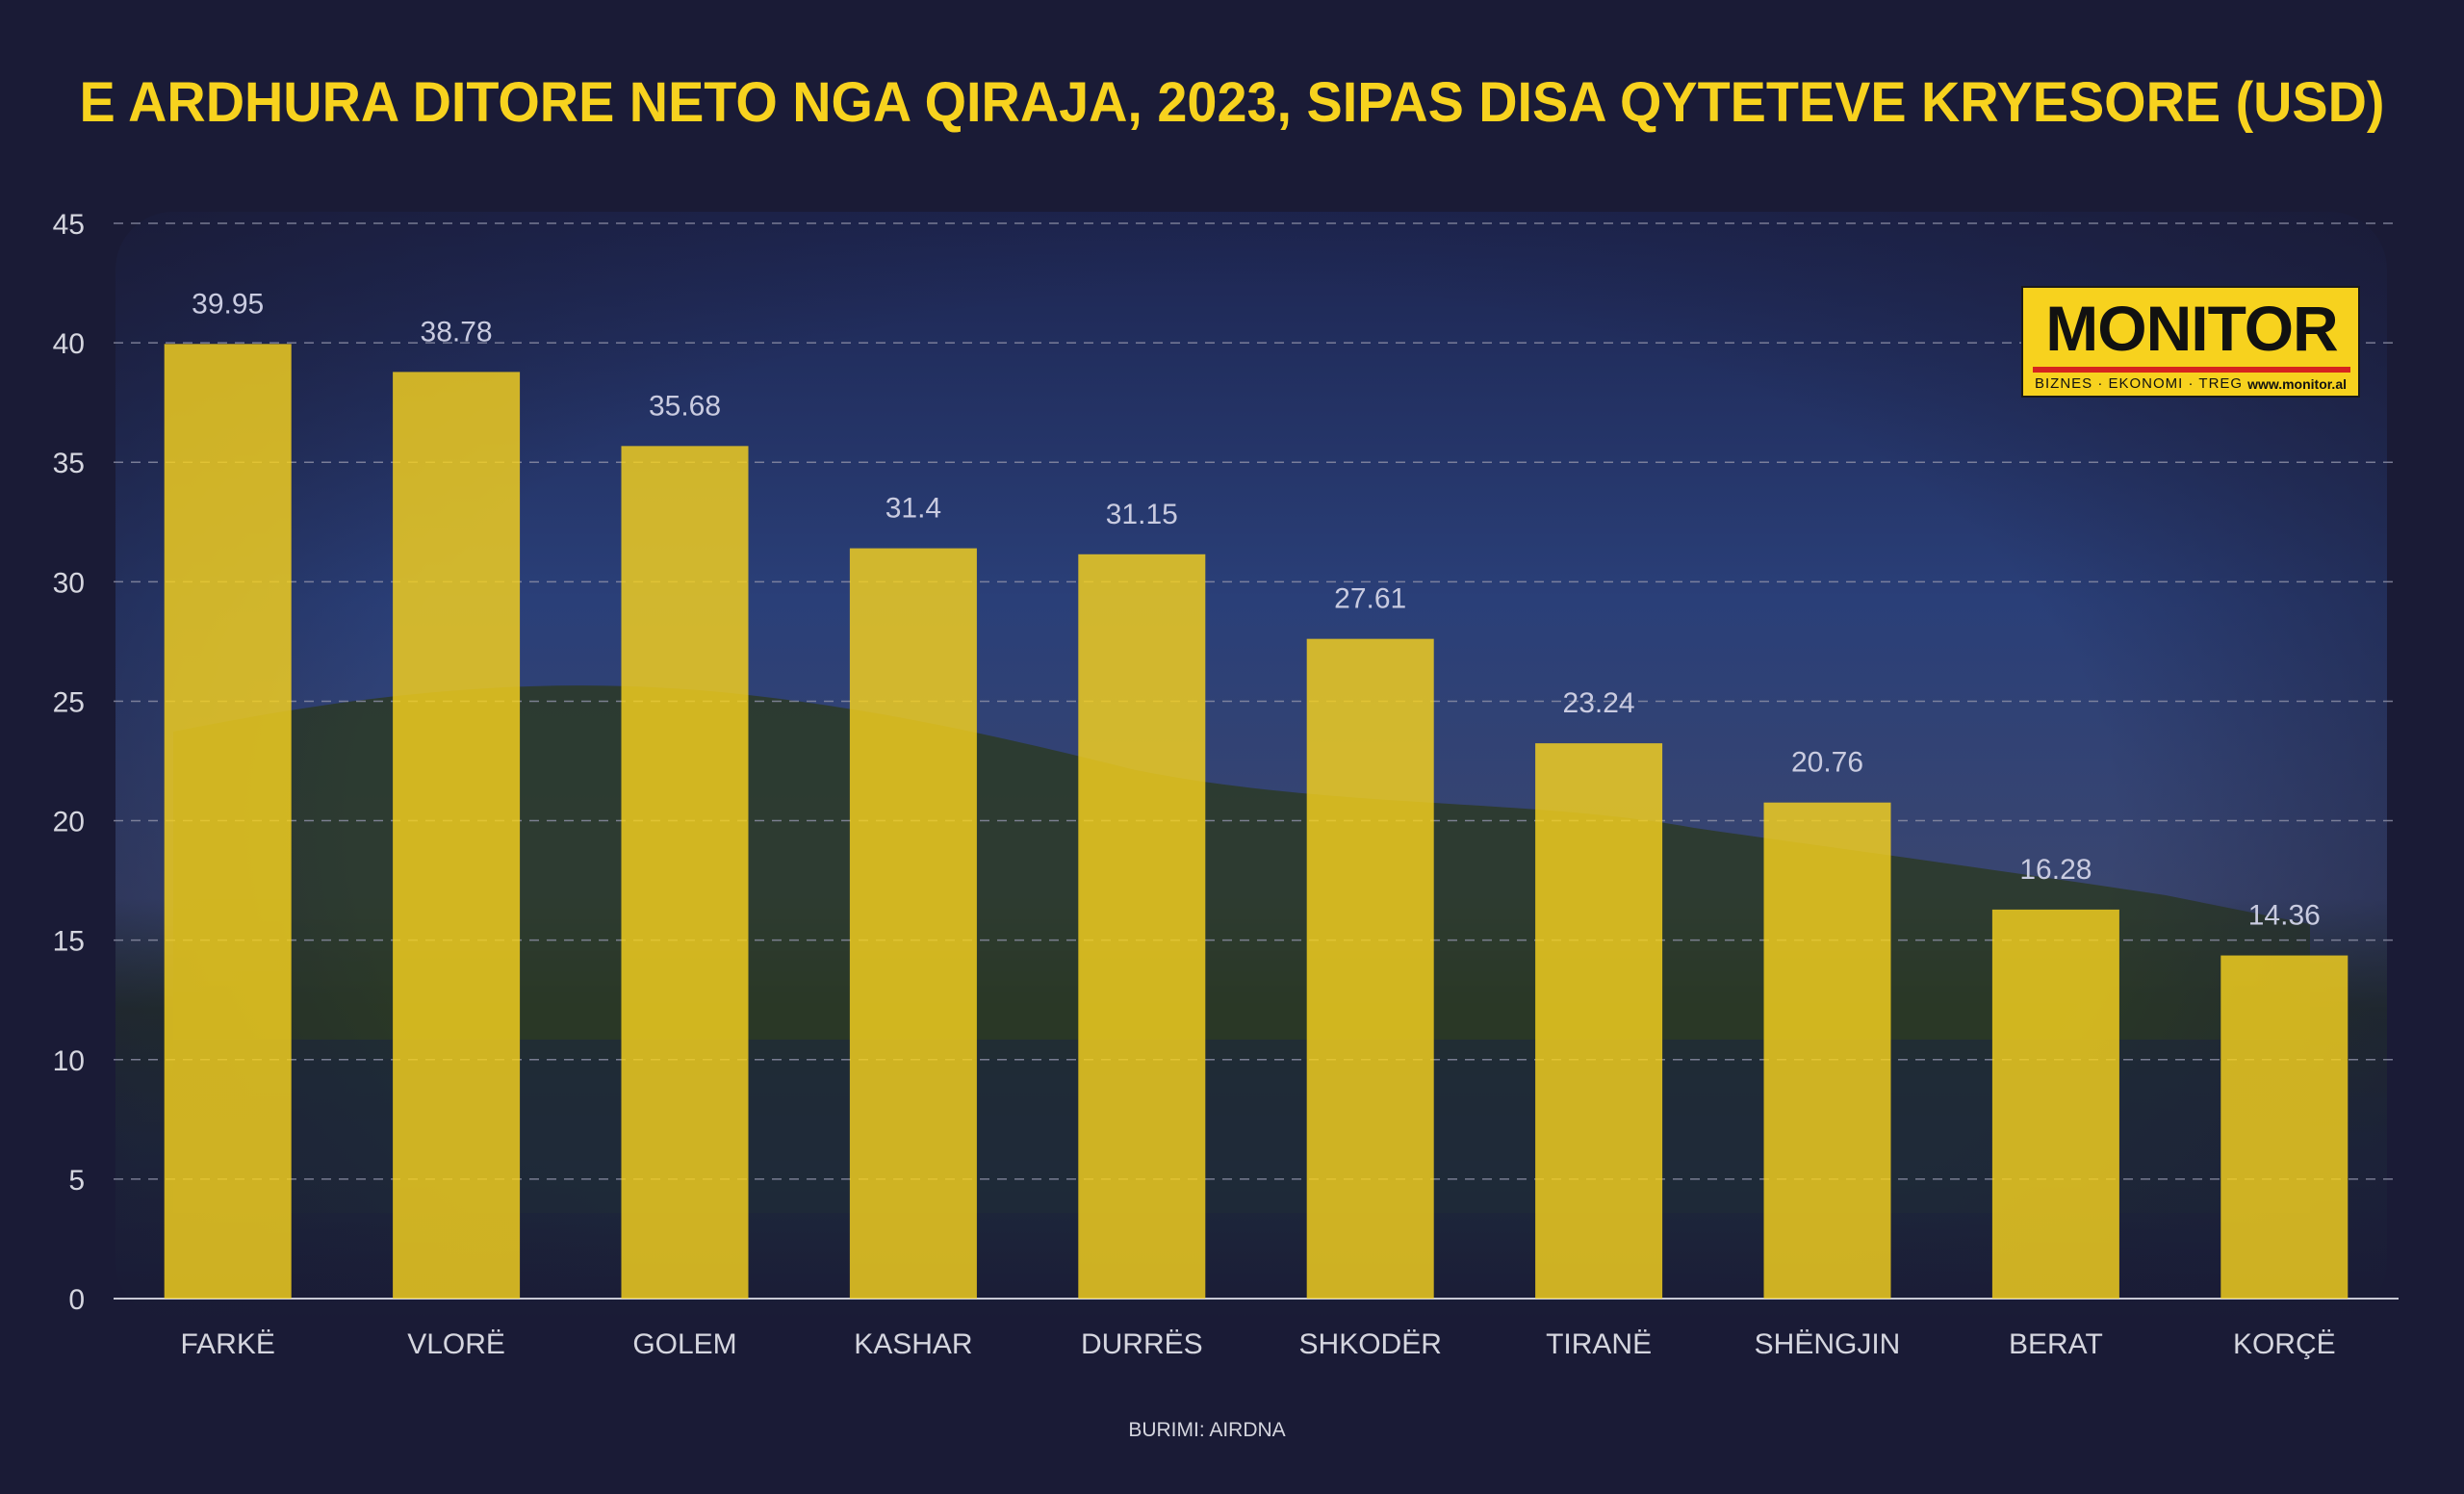 The image size is (2464, 1494). I want to click on bar-value-label: 16.28, so click(2055, 870).